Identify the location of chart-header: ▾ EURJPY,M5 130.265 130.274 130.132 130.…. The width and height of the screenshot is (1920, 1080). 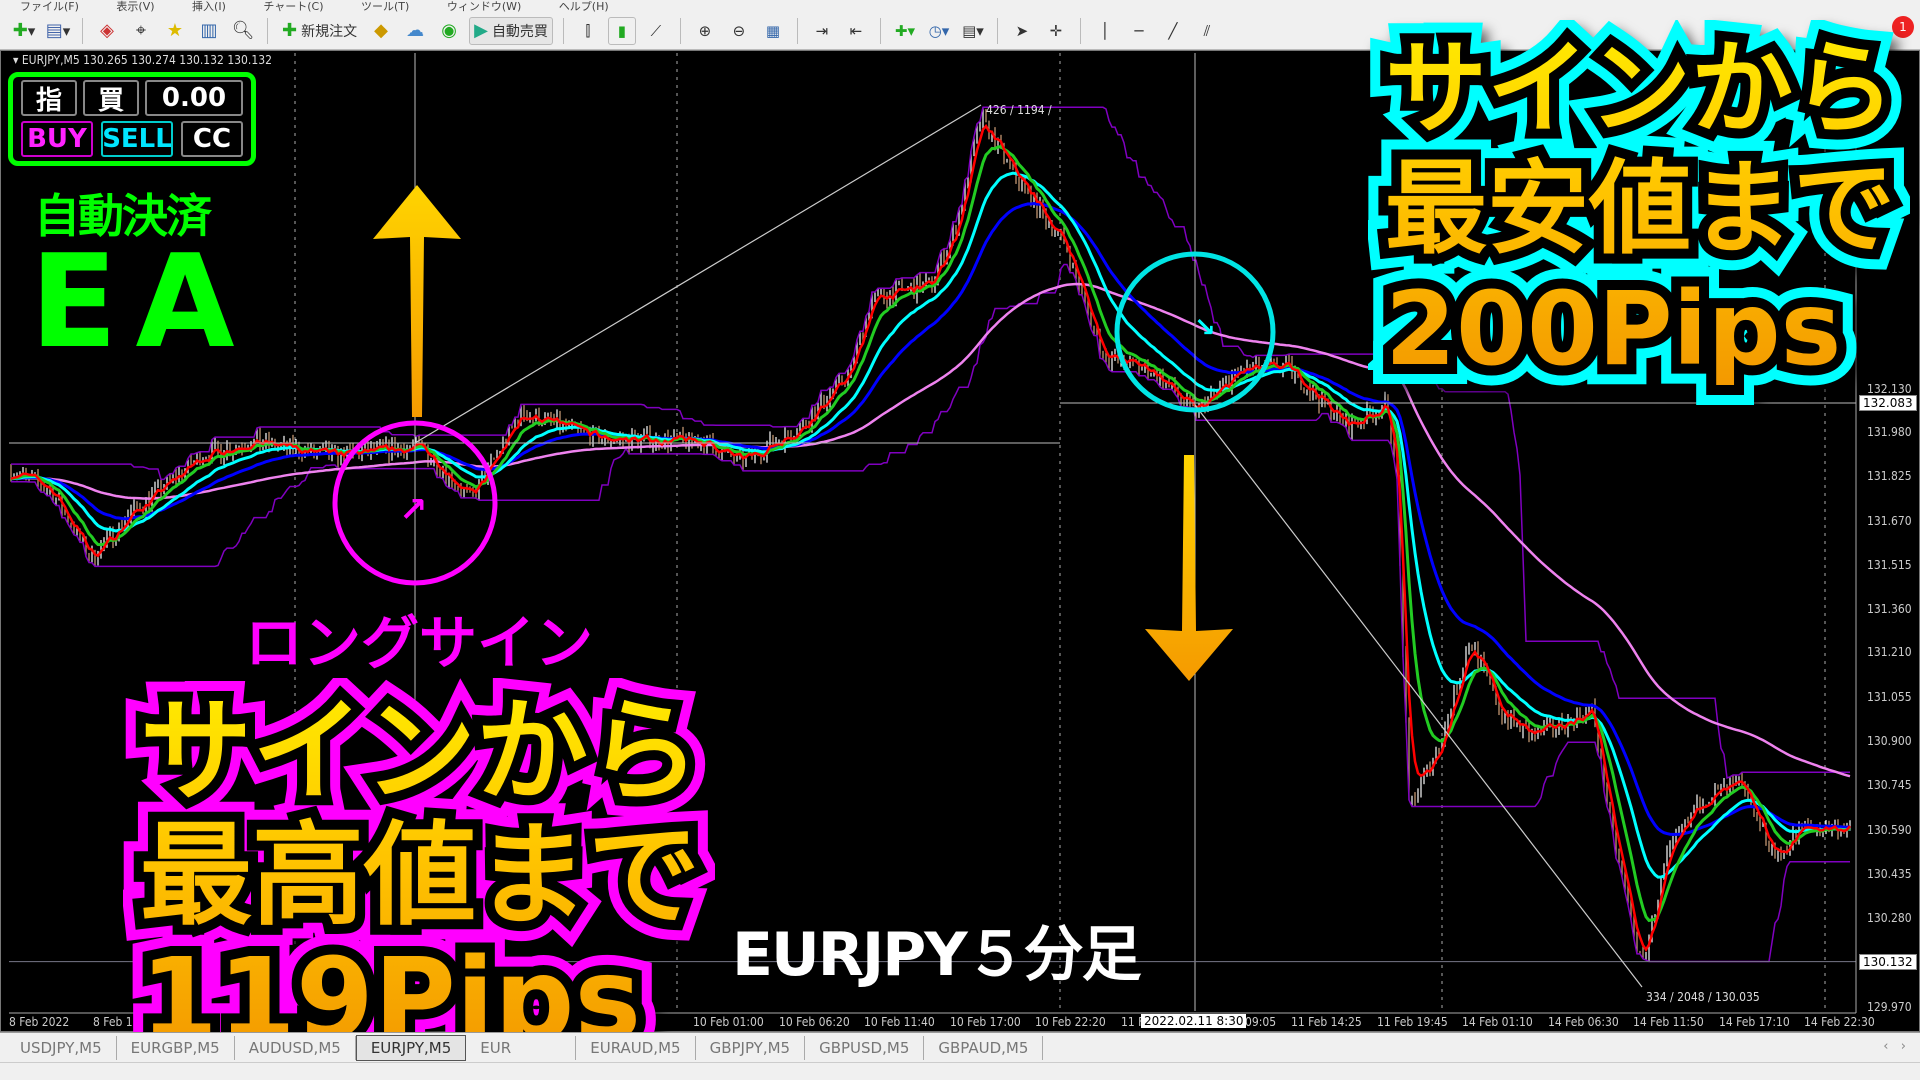
(142, 60).